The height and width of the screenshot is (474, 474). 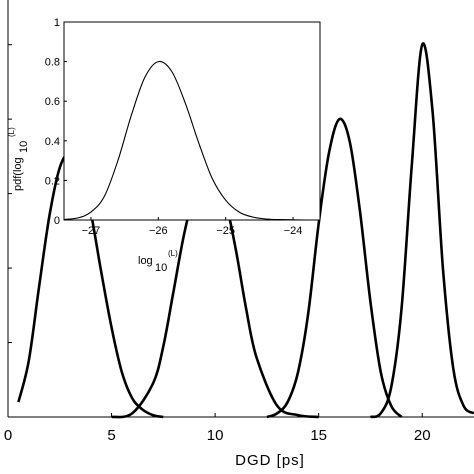 I want to click on inset-y-axis-label: pdf(log 10 (L), so click(x=18, y=159).